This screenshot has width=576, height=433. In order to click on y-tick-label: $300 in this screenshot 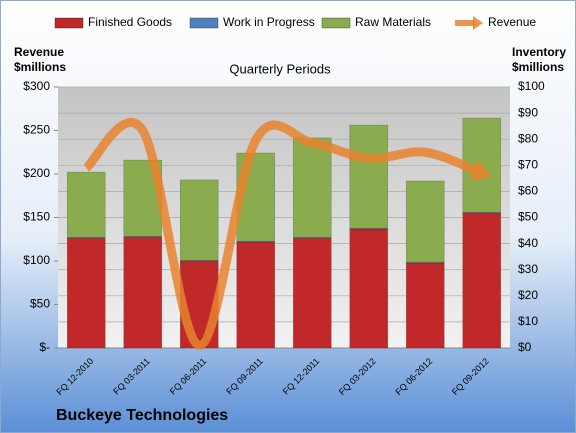, I will do `click(36, 86)`.